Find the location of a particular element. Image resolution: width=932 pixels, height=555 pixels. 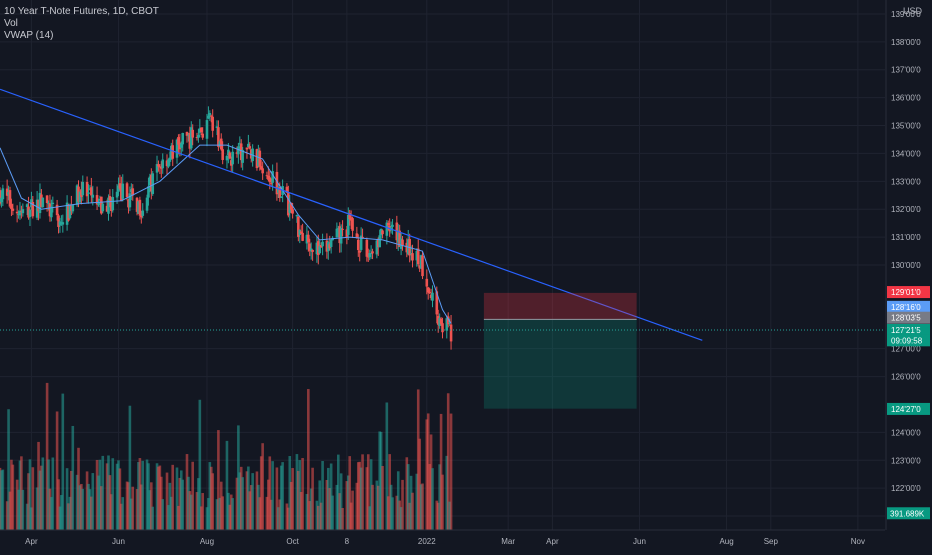

time-axis-tick-label: Aug is located at coordinates (726, 541).